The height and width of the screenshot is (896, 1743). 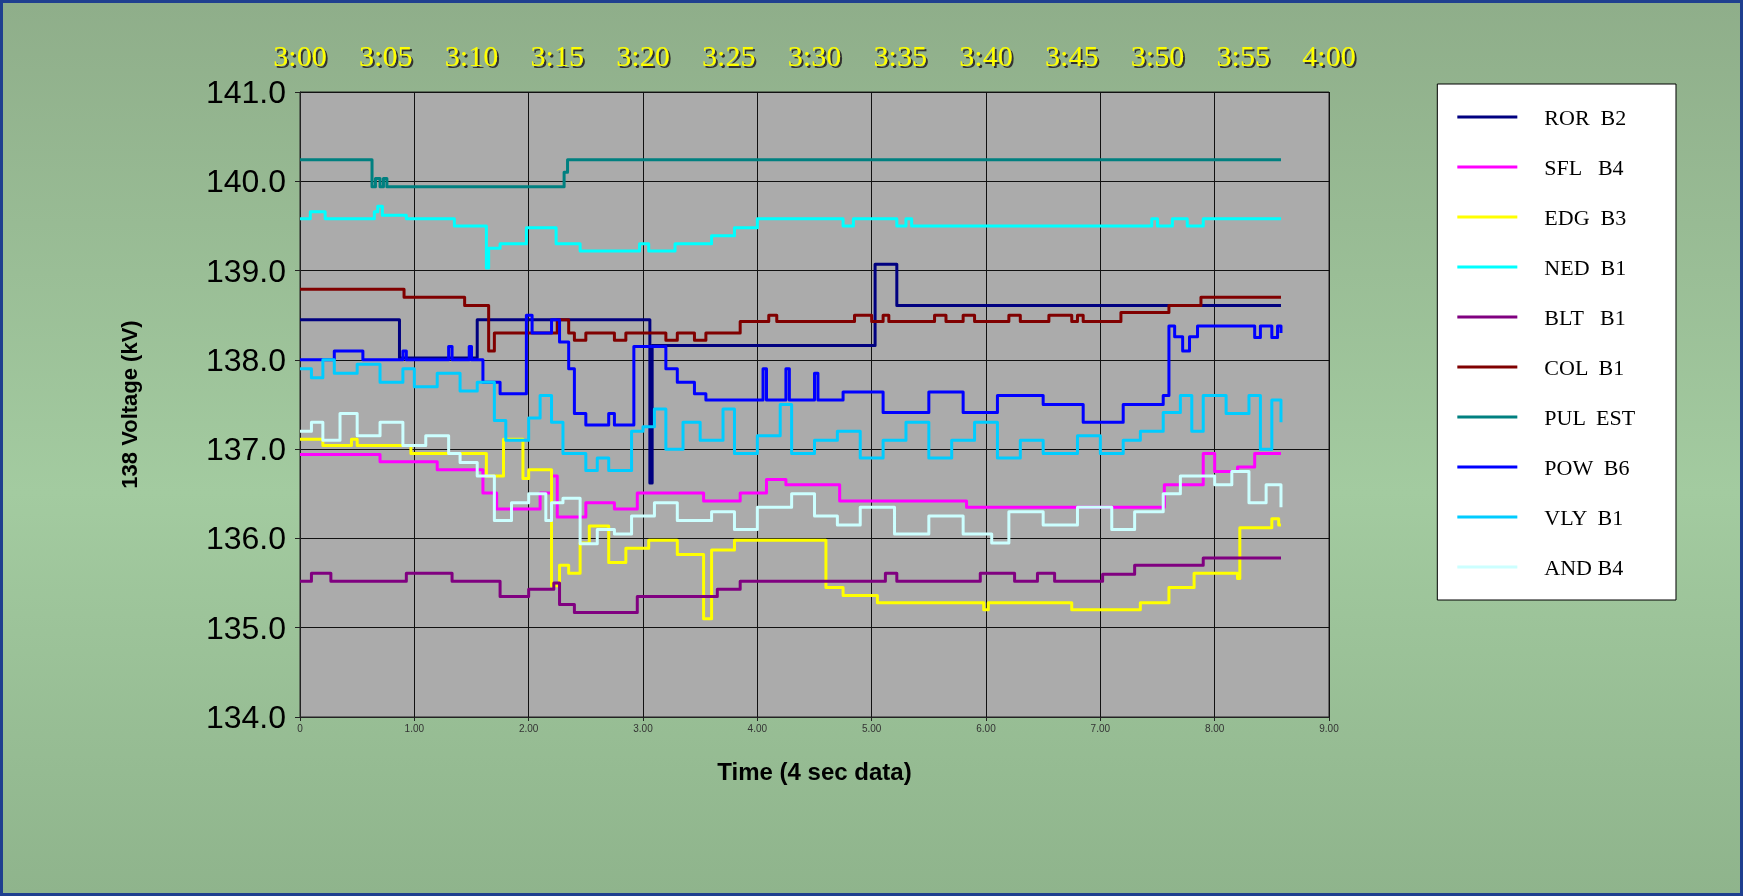 What do you see at coordinates (471, 55) in the screenshot?
I see `x2-tick-label: 3:10` at bounding box center [471, 55].